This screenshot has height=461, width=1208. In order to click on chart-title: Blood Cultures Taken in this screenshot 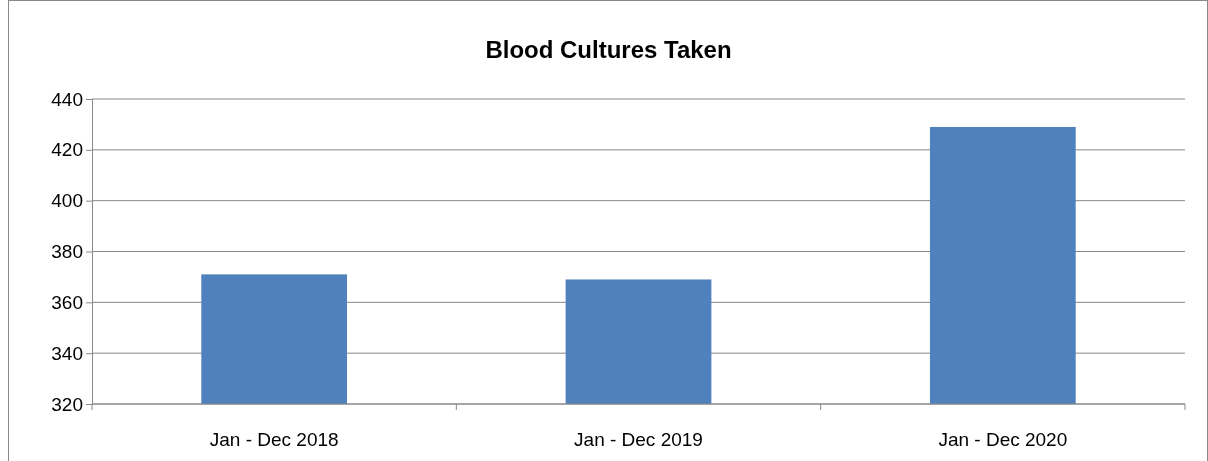, I will do `click(608, 49)`.